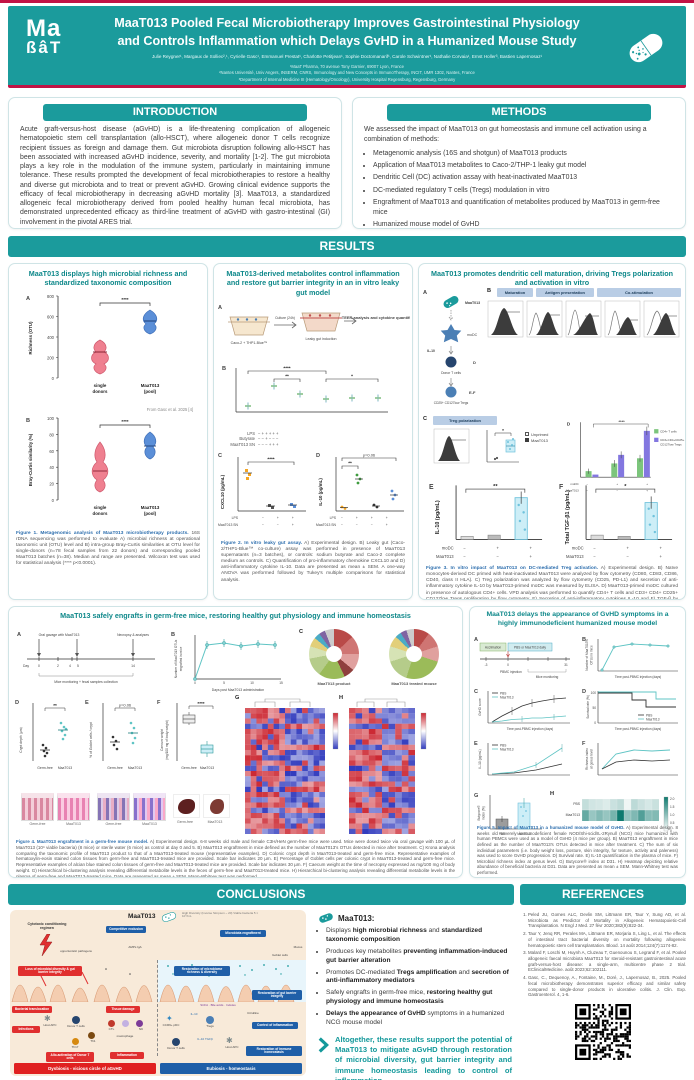 This screenshot has height=1080, width=694. I want to click on caecum-label: MaaT013, so click(215, 822).